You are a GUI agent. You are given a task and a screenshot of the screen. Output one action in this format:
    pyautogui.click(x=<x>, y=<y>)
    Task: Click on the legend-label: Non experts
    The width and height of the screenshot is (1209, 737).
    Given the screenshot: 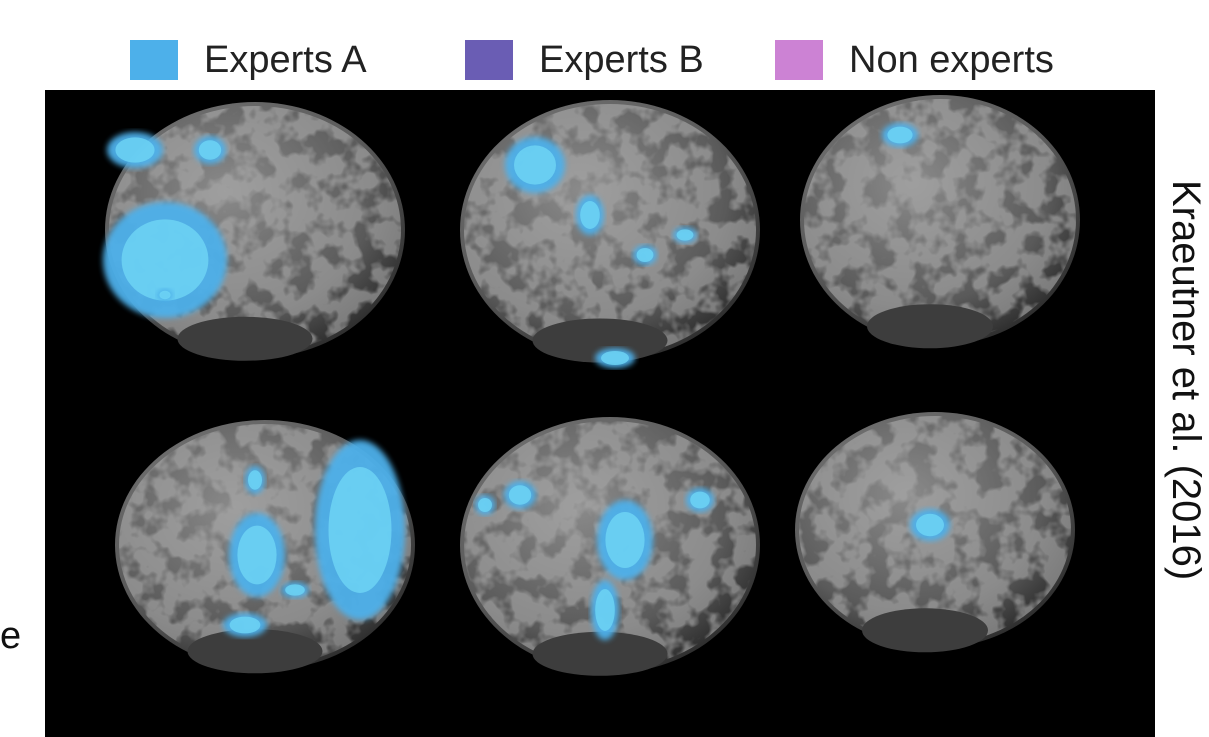 What is the action you would take?
    pyautogui.click(x=951, y=59)
    